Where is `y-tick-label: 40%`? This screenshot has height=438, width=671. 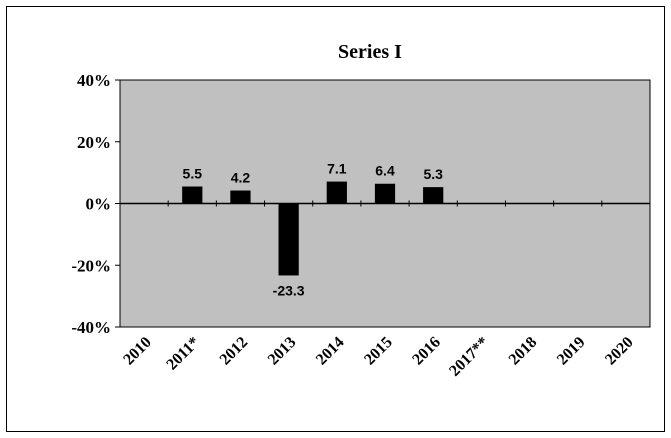 y-tick-label: 40% is located at coordinates (94, 80).